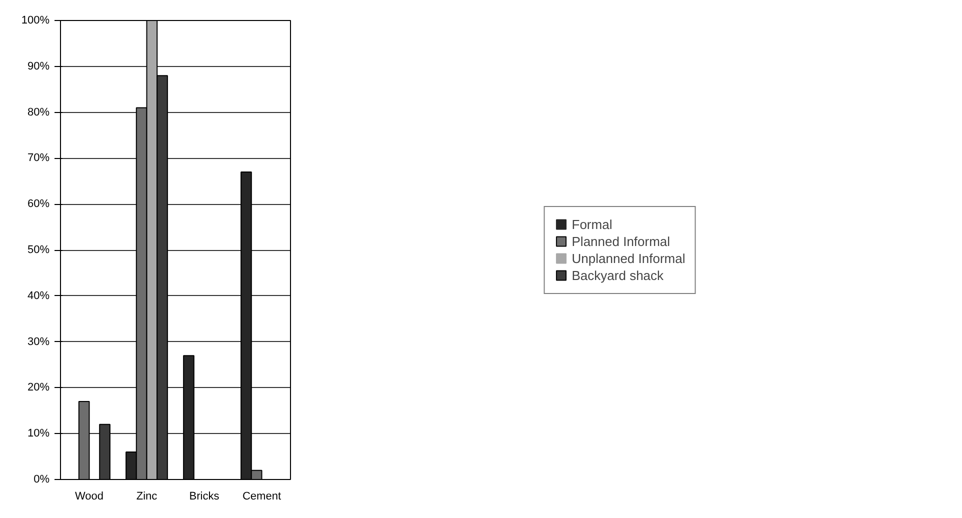 This screenshot has width=962, height=518. What do you see at coordinates (38, 434) in the screenshot?
I see `y-tick-label: 10%` at bounding box center [38, 434].